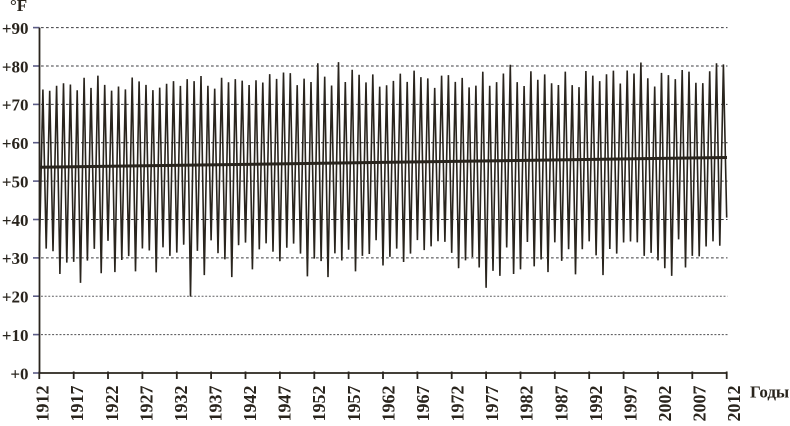  I want to click on svg-text: +70, so click(15, 105).